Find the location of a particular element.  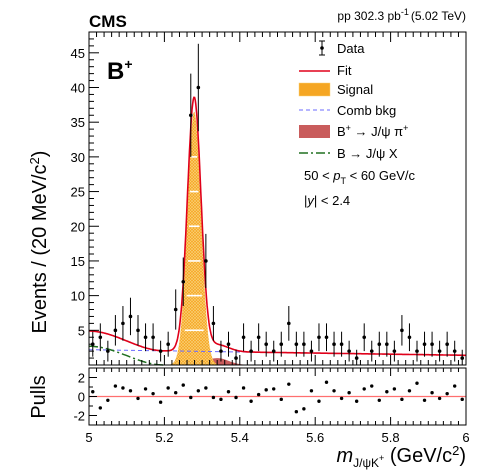

x-axis-sub: J/ψK is located at coordinates (366, 463).